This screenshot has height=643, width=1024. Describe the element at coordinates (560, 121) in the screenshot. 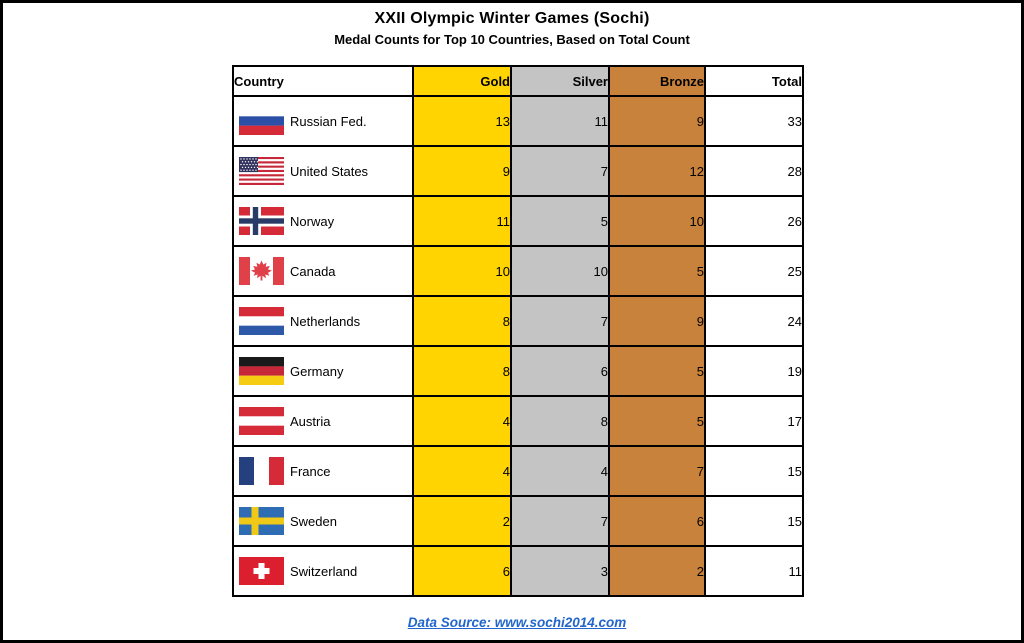

I see `silver-count: 11` at that location.